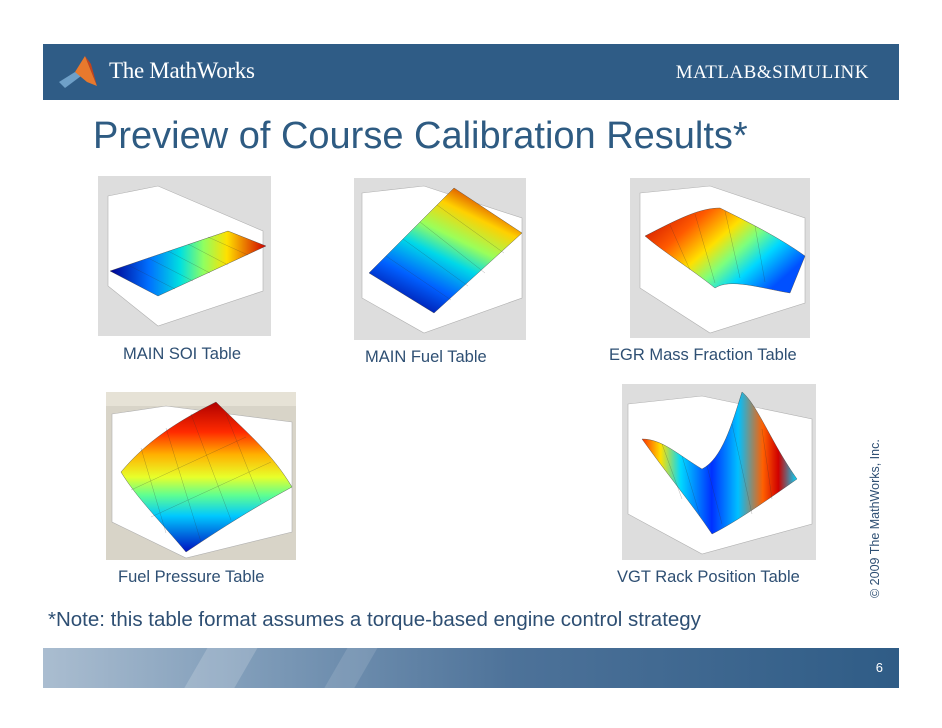  Describe the element at coordinates (182, 354) in the screenshot. I see `caption-main-soi: MAIN SOI Table` at that location.